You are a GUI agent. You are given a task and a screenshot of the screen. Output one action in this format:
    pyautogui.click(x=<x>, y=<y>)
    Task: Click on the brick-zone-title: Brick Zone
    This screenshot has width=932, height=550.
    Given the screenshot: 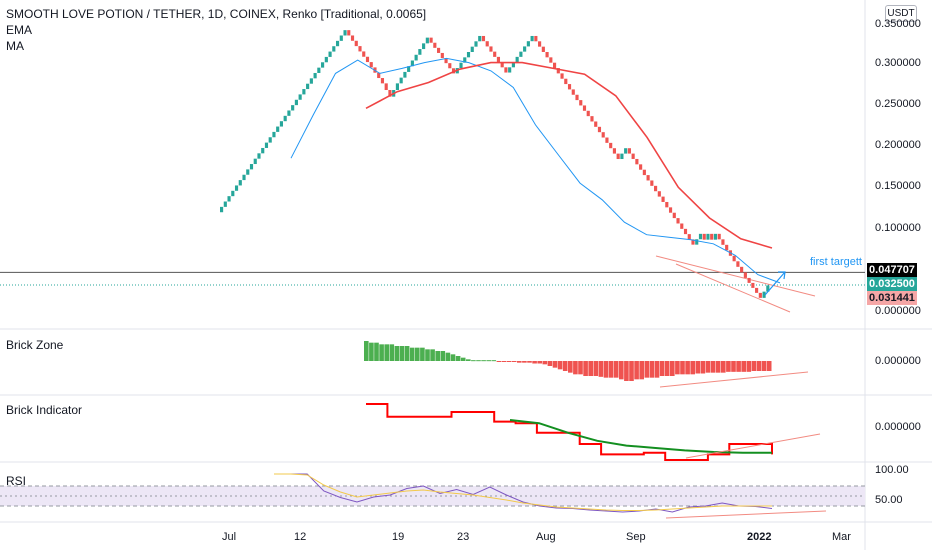 What is the action you would take?
    pyautogui.click(x=35, y=345)
    